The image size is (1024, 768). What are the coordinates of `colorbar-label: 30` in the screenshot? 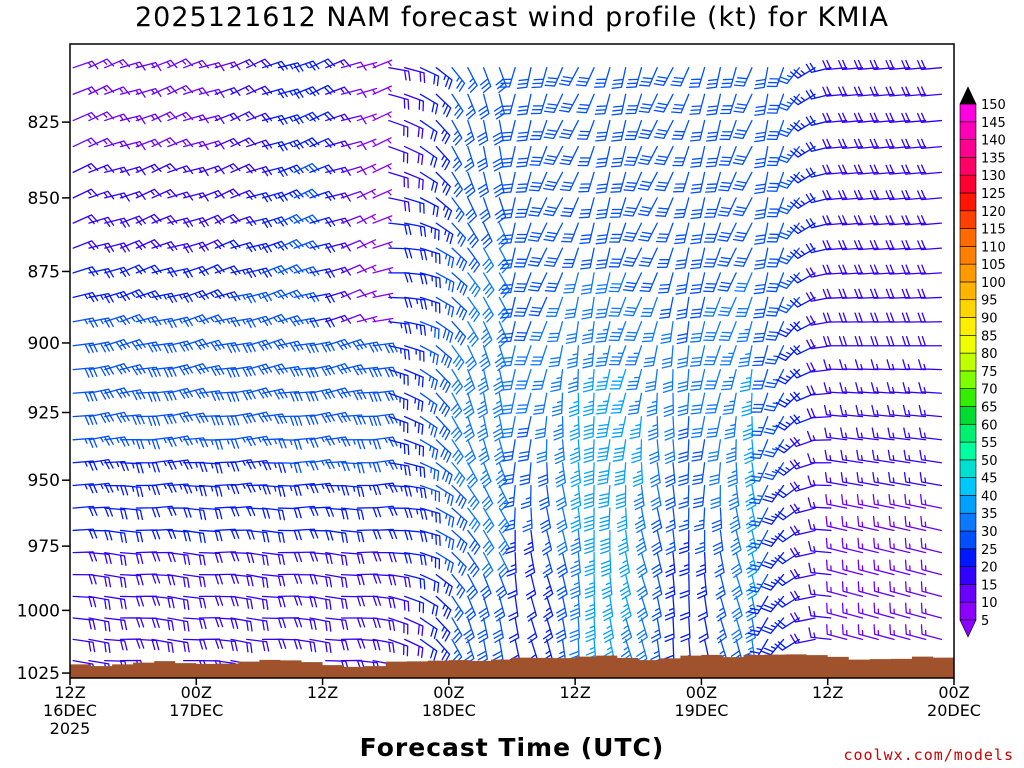 It's located at (989, 532).